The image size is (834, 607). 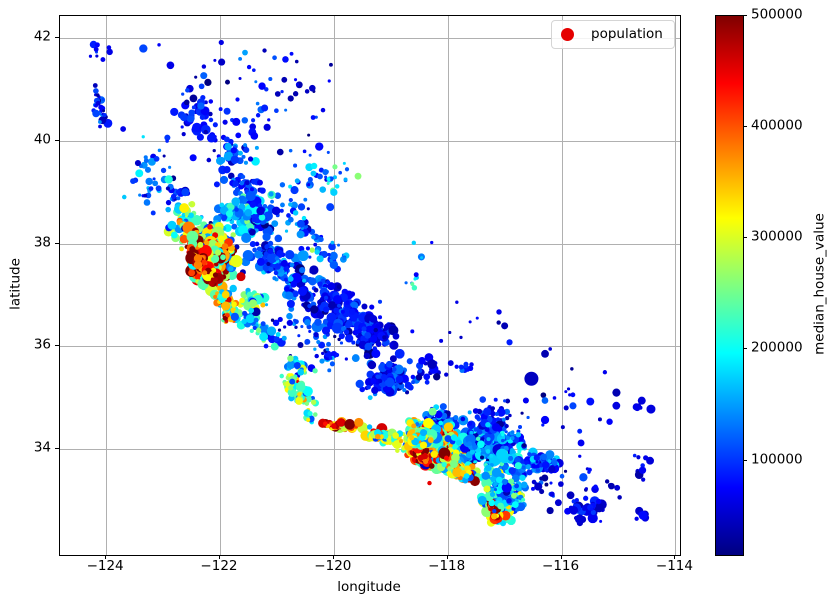 What do you see at coordinates (42, 344) in the screenshot?
I see `y-tick-label: 36` at bounding box center [42, 344].